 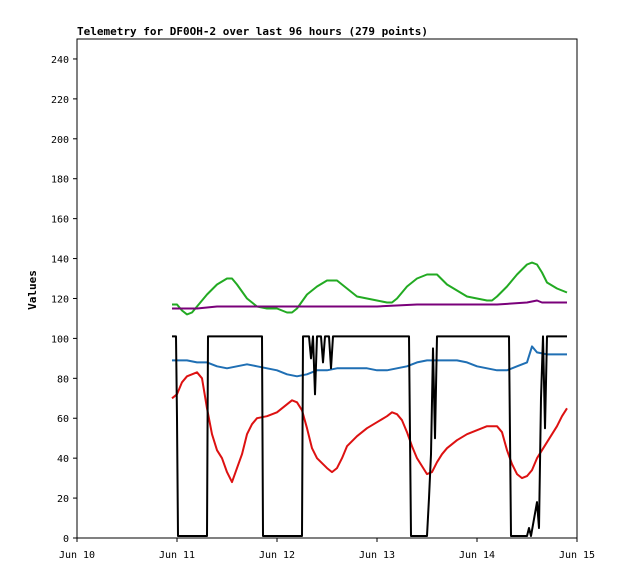 I want to click on x-tick-label: Jun 10, so click(x=77, y=555).